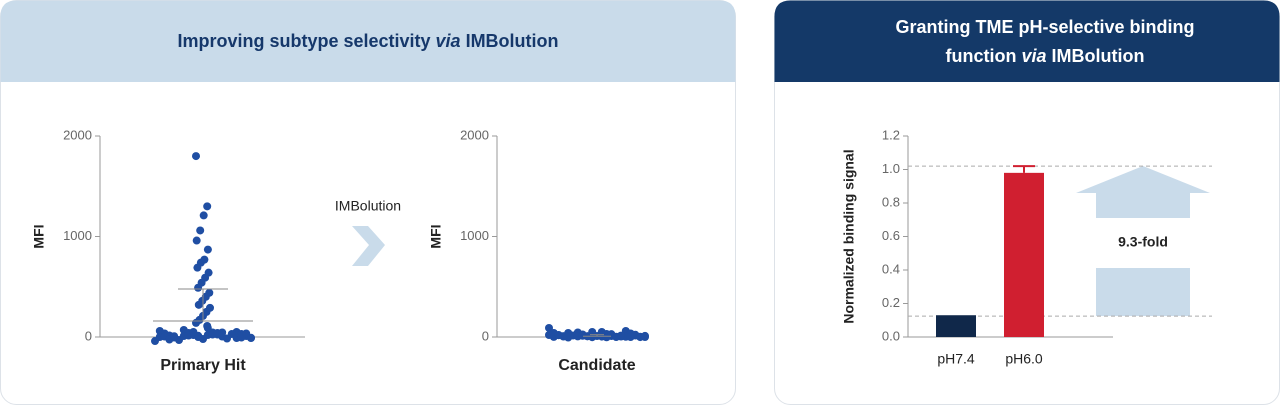 The height and width of the screenshot is (406, 1280). I want to click on left-header, so click(368, 41).